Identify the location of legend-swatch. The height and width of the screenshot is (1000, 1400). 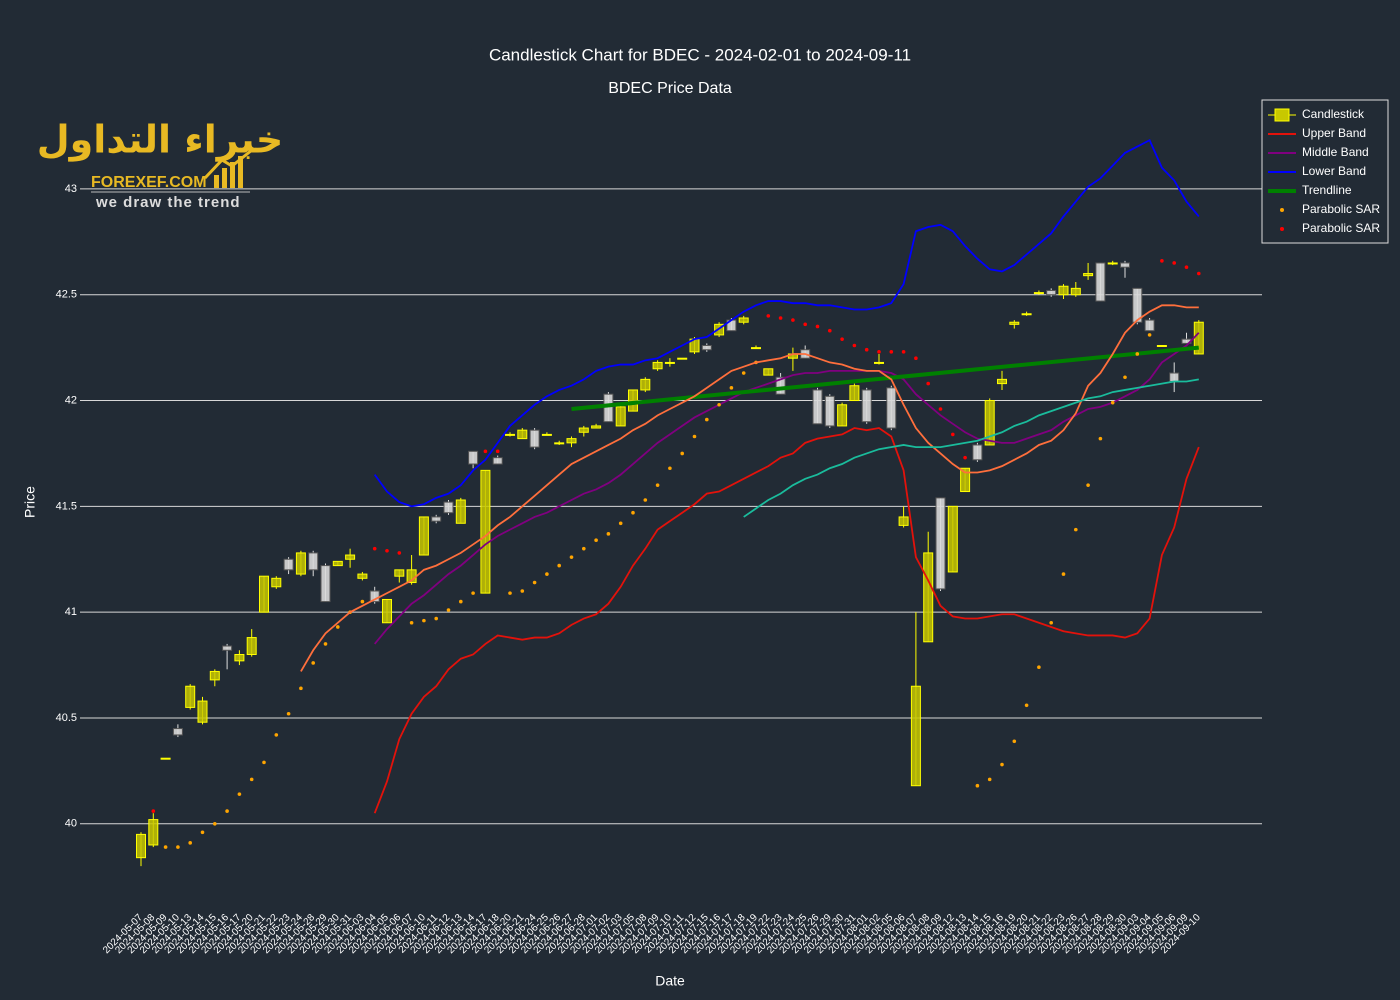
(1282, 115).